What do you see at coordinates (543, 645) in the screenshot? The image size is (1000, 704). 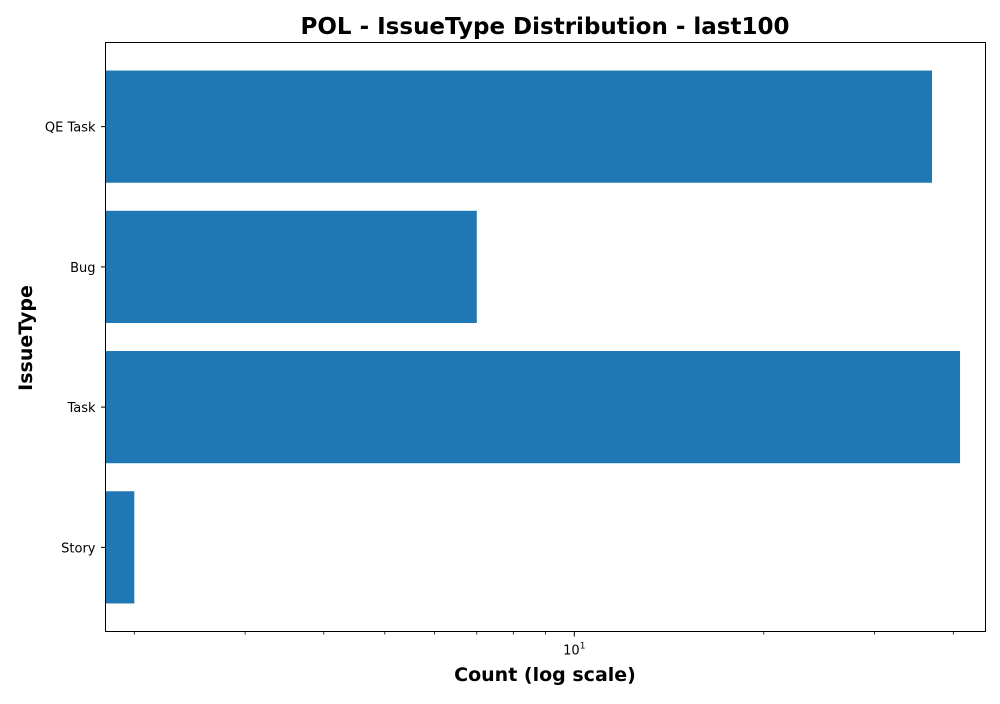 I see `x-axis-ticks: 101` at bounding box center [543, 645].